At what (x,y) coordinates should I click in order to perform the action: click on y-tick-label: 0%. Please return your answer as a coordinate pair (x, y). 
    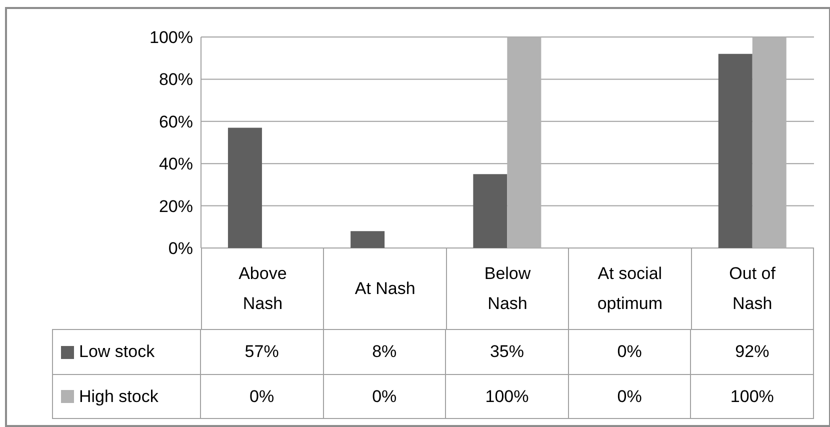
    Looking at the image, I should click on (180, 248).